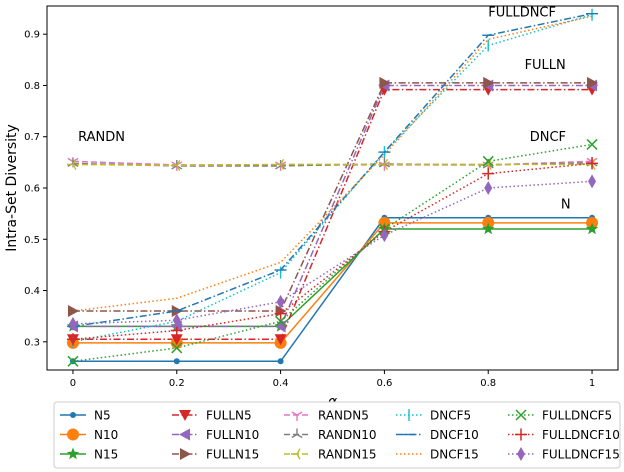  What do you see at coordinates (101, 137) in the screenshot?
I see `annotation-randn: RANDN` at bounding box center [101, 137].